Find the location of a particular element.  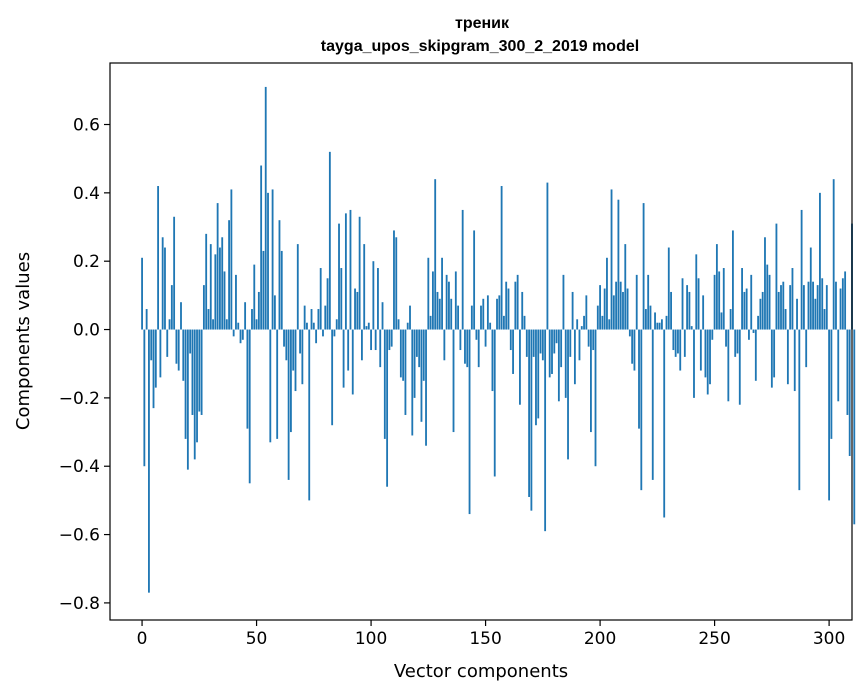

y-tick-label: −0.2 is located at coordinates (79, 399).